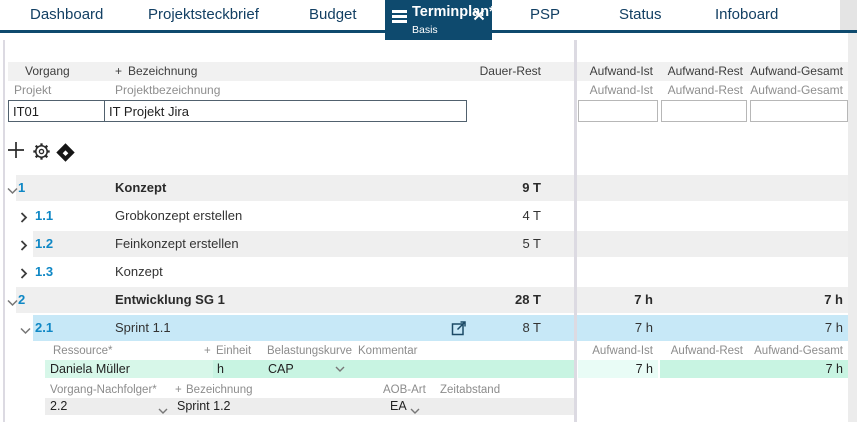  Describe the element at coordinates (852, 227) in the screenshot. I see `vertical-scrollbar` at that location.